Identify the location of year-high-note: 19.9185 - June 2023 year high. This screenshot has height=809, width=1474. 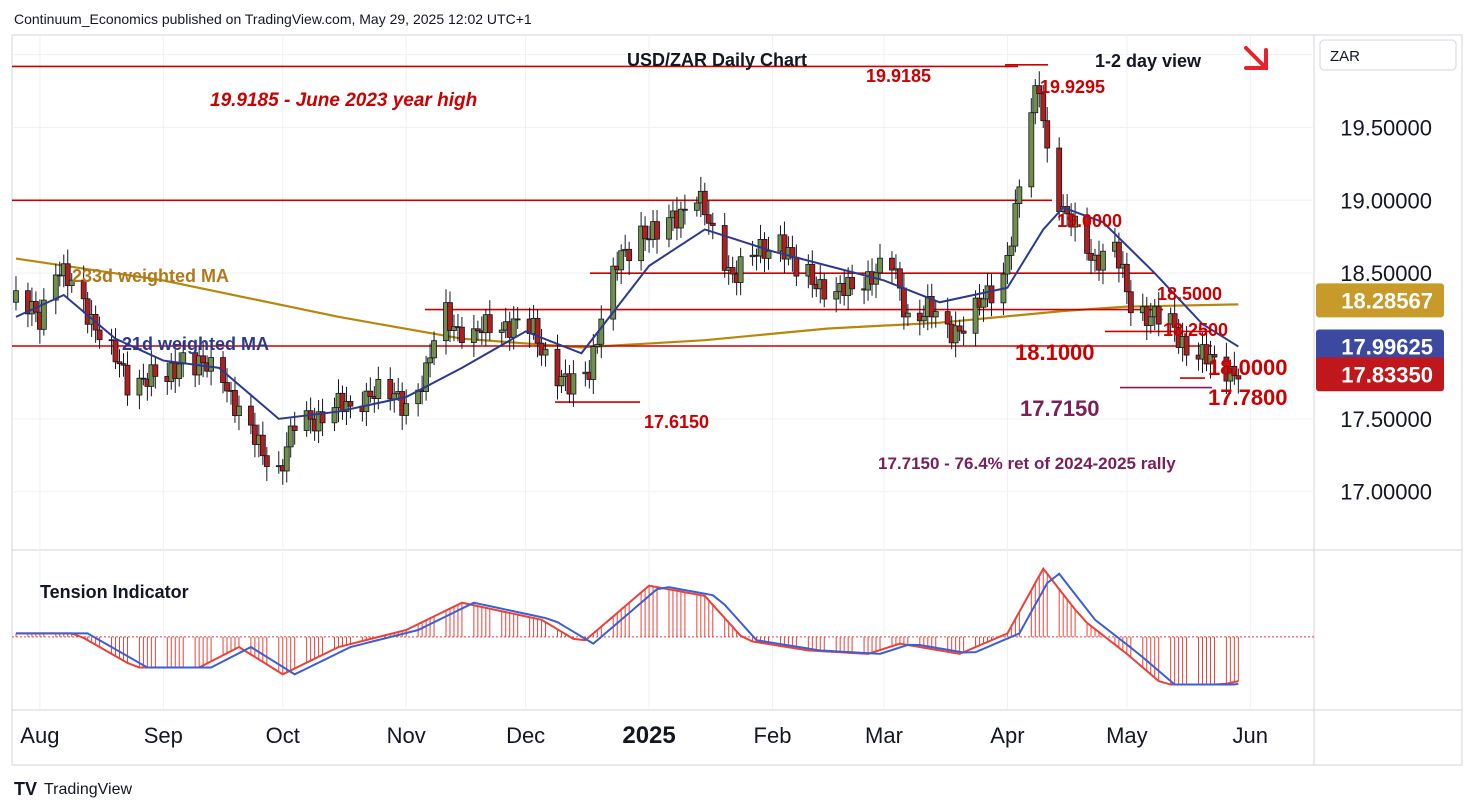
(343, 100).